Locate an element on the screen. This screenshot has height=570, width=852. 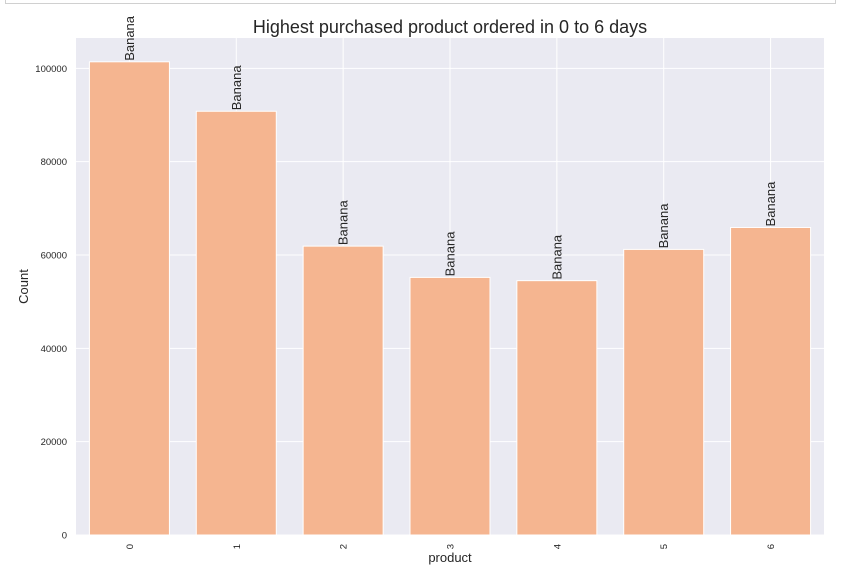
x-tick-label: 1 is located at coordinates (237, 546).